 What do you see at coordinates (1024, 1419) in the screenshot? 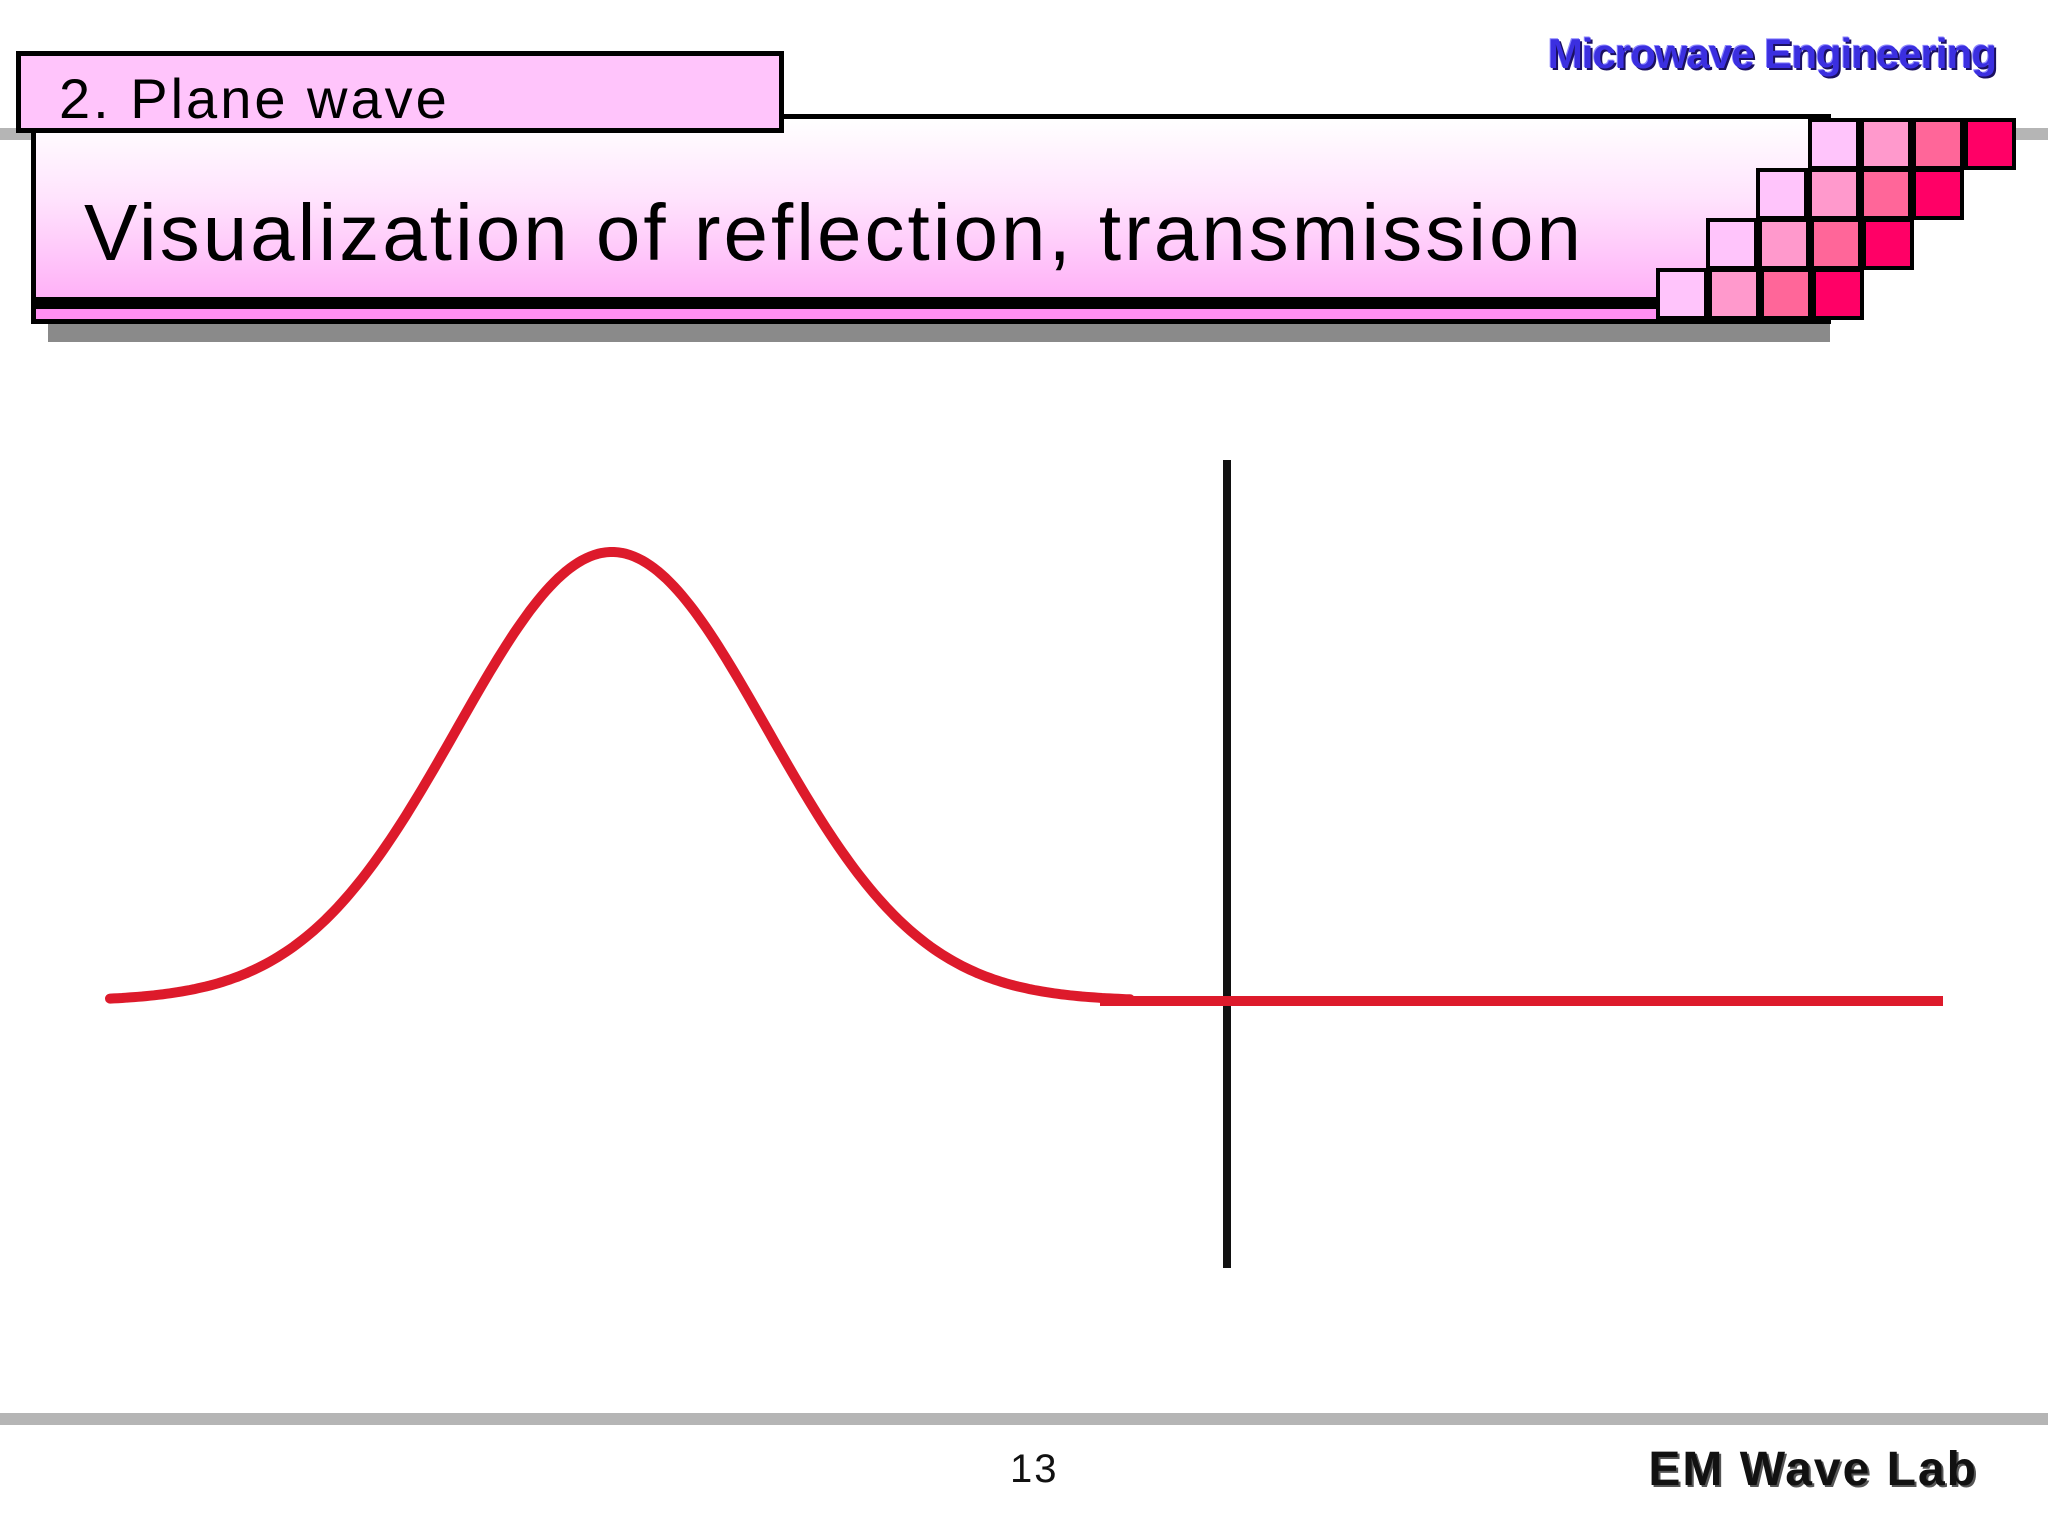
I see `footer-rule` at bounding box center [1024, 1419].